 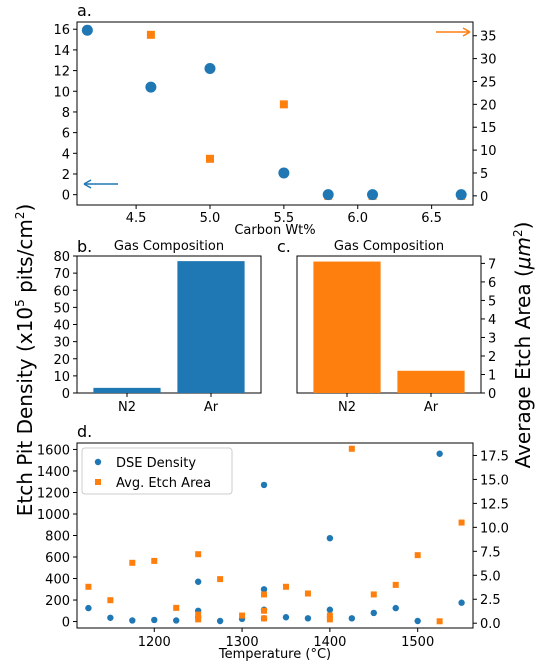 What do you see at coordinates (431, 218) in the screenshot?
I see `x-tick-label: 6.5` at bounding box center [431, 218].